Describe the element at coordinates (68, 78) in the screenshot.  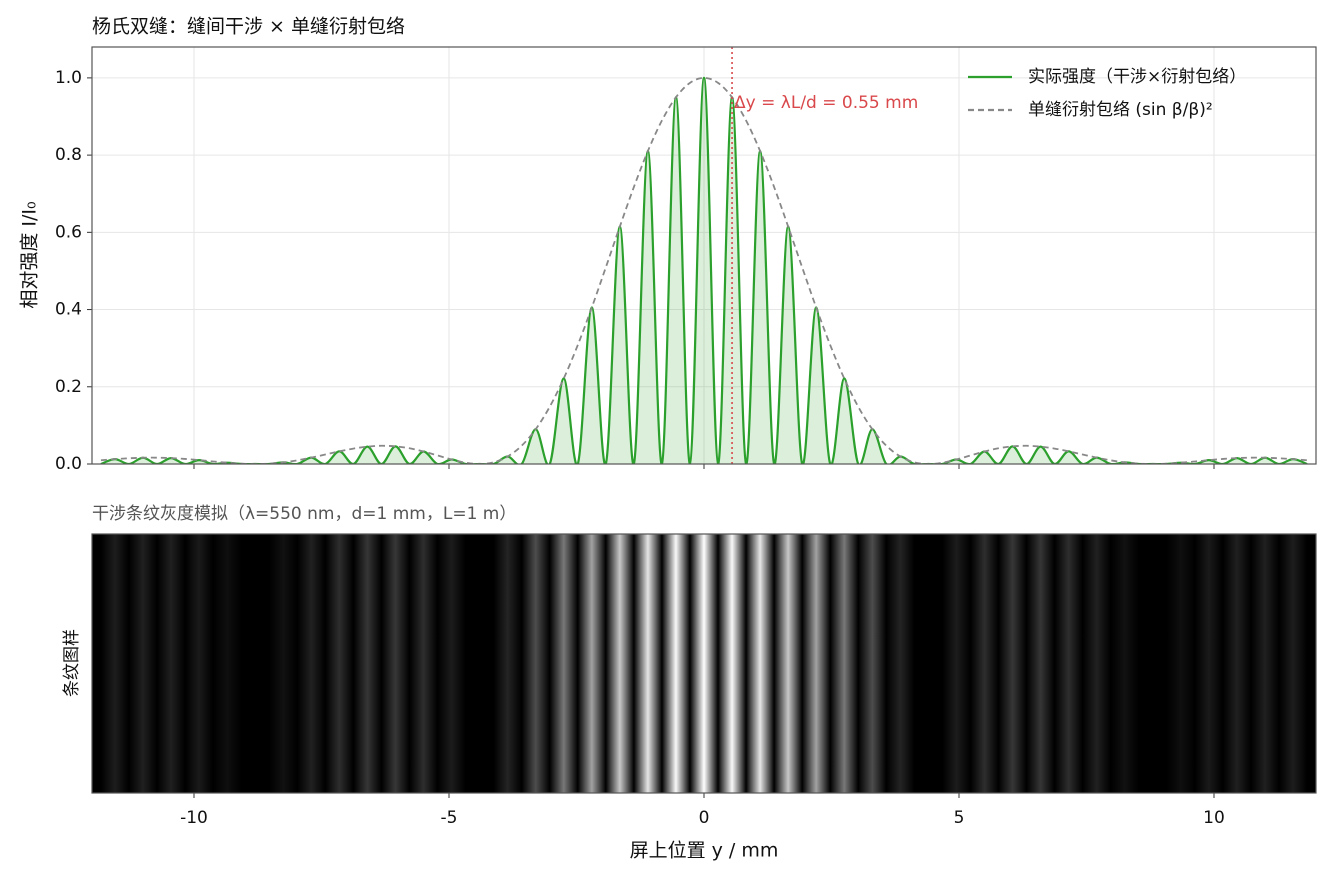
I see `y-tick-label: 1.0` at that location.